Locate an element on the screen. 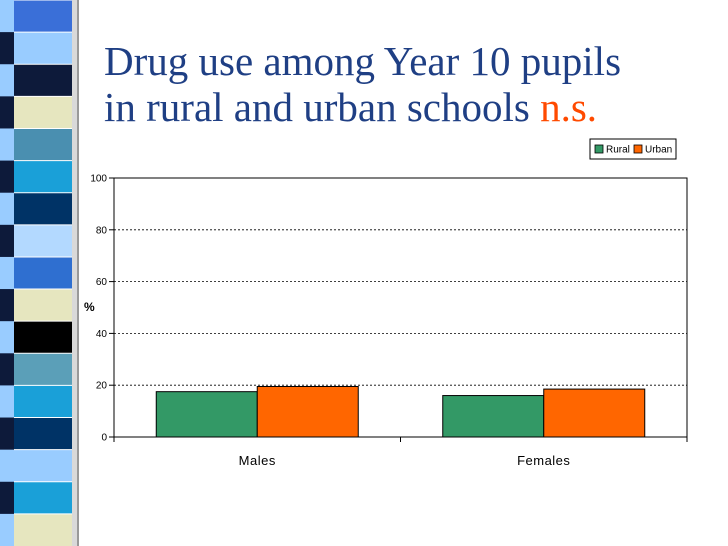 The width and height of the screenshot is (728, 546). decorative-stripe is located at coordinates (39, 273).